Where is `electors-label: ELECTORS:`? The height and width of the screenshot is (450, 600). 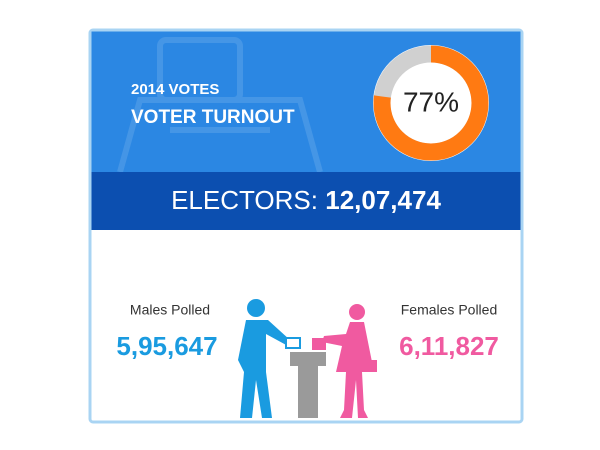 electors-label: ELECTORS: is located at coordinates (244, 200).